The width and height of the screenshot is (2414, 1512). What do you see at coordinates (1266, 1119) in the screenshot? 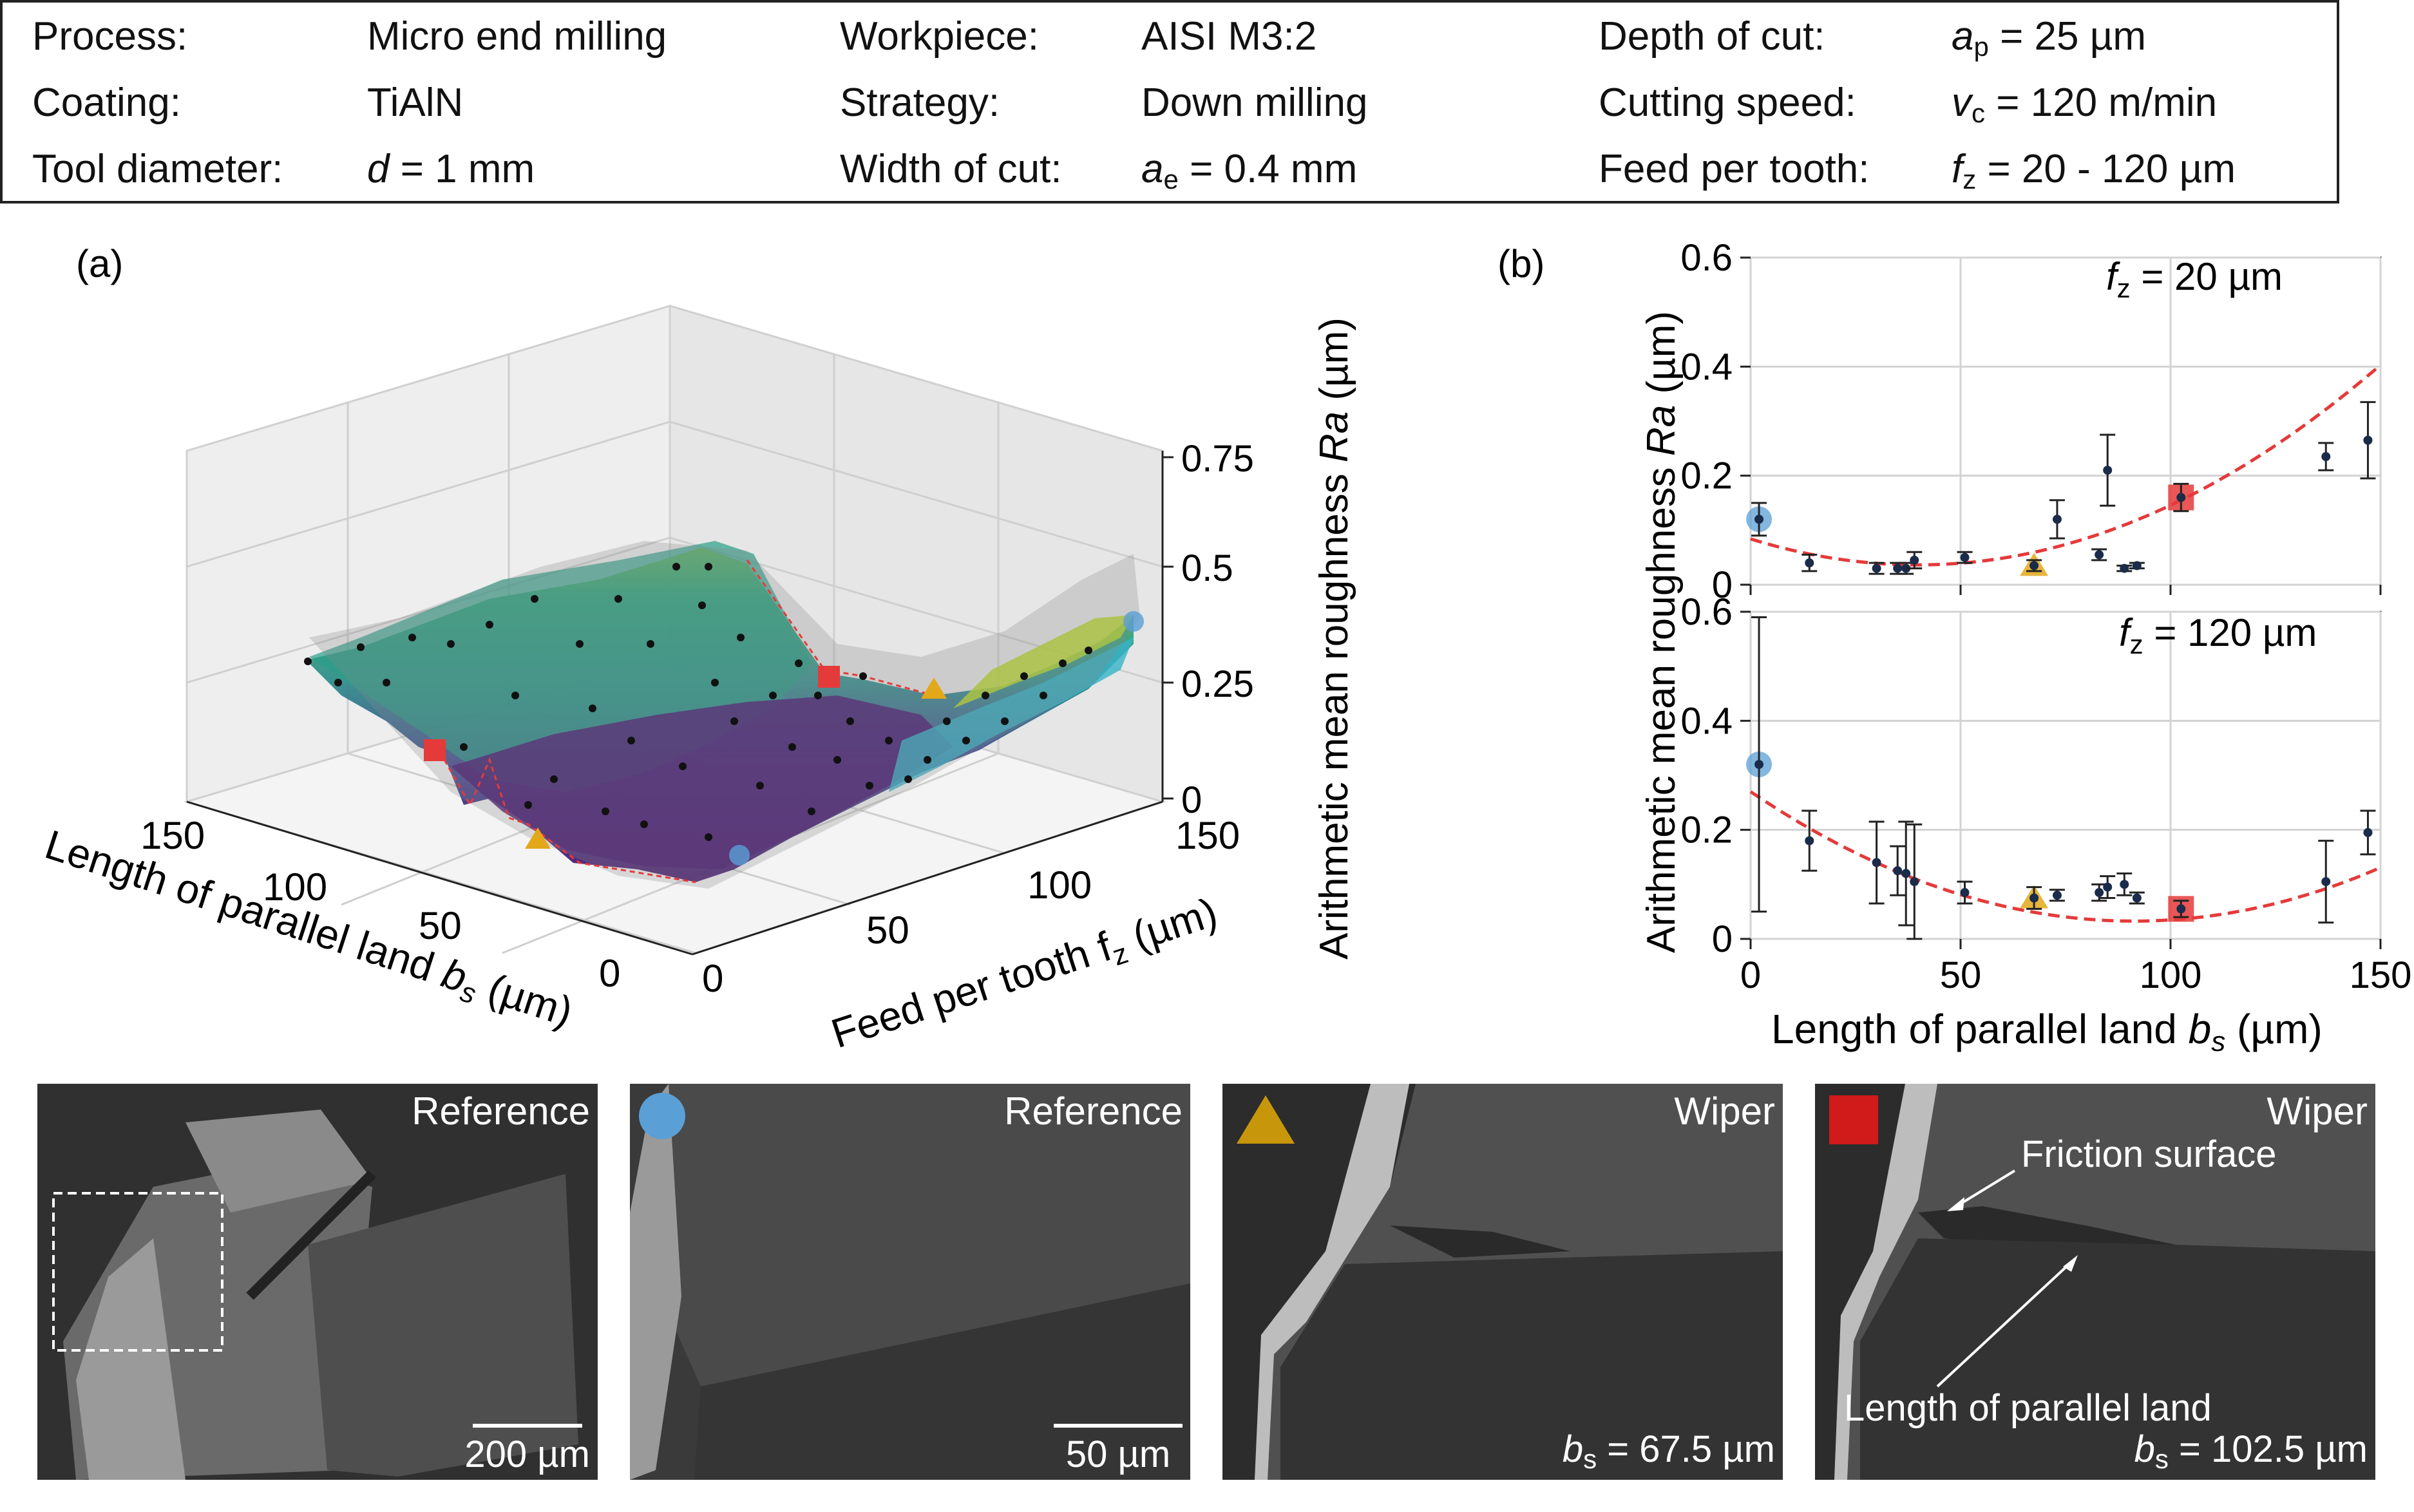
I see `yellow-triangle-marker` at bounding box center [1266, 1119].